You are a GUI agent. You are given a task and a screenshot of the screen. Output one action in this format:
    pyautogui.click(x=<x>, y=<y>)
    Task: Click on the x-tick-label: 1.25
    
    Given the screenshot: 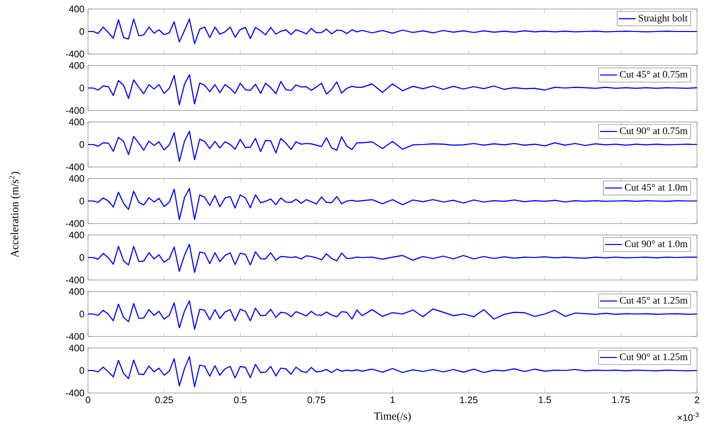 What is the action you would take?
    pyautogui.click(x=469, y=400)
    